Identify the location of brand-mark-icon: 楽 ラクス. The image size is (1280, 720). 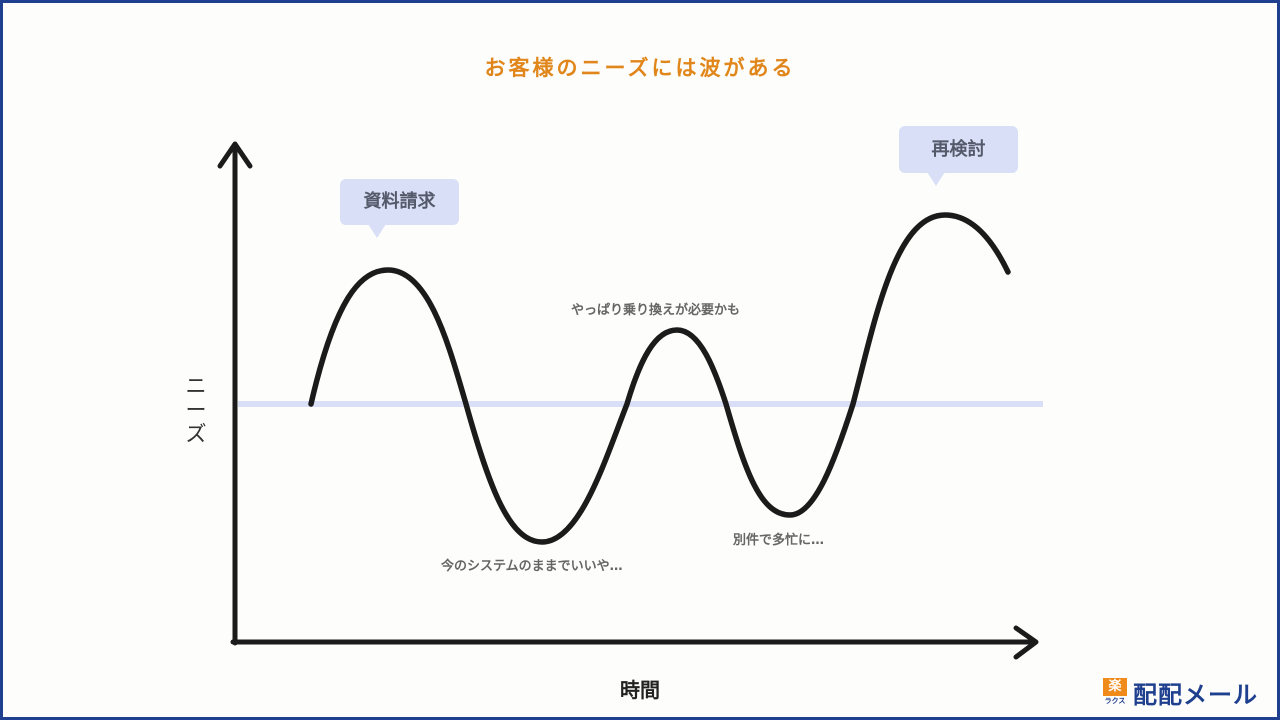
(1115, 692).